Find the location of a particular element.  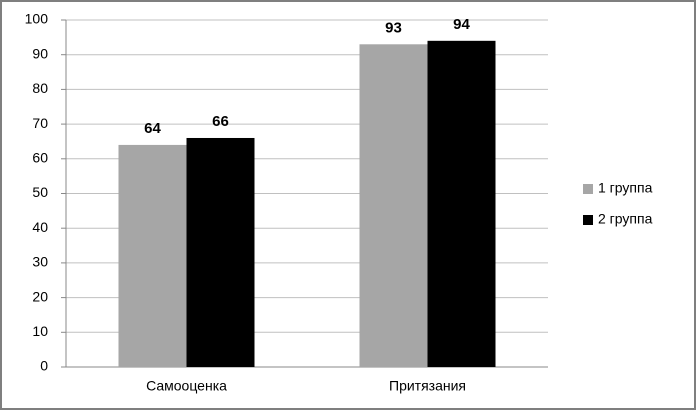

data-label: 93 is located at coordinates (393, 27).